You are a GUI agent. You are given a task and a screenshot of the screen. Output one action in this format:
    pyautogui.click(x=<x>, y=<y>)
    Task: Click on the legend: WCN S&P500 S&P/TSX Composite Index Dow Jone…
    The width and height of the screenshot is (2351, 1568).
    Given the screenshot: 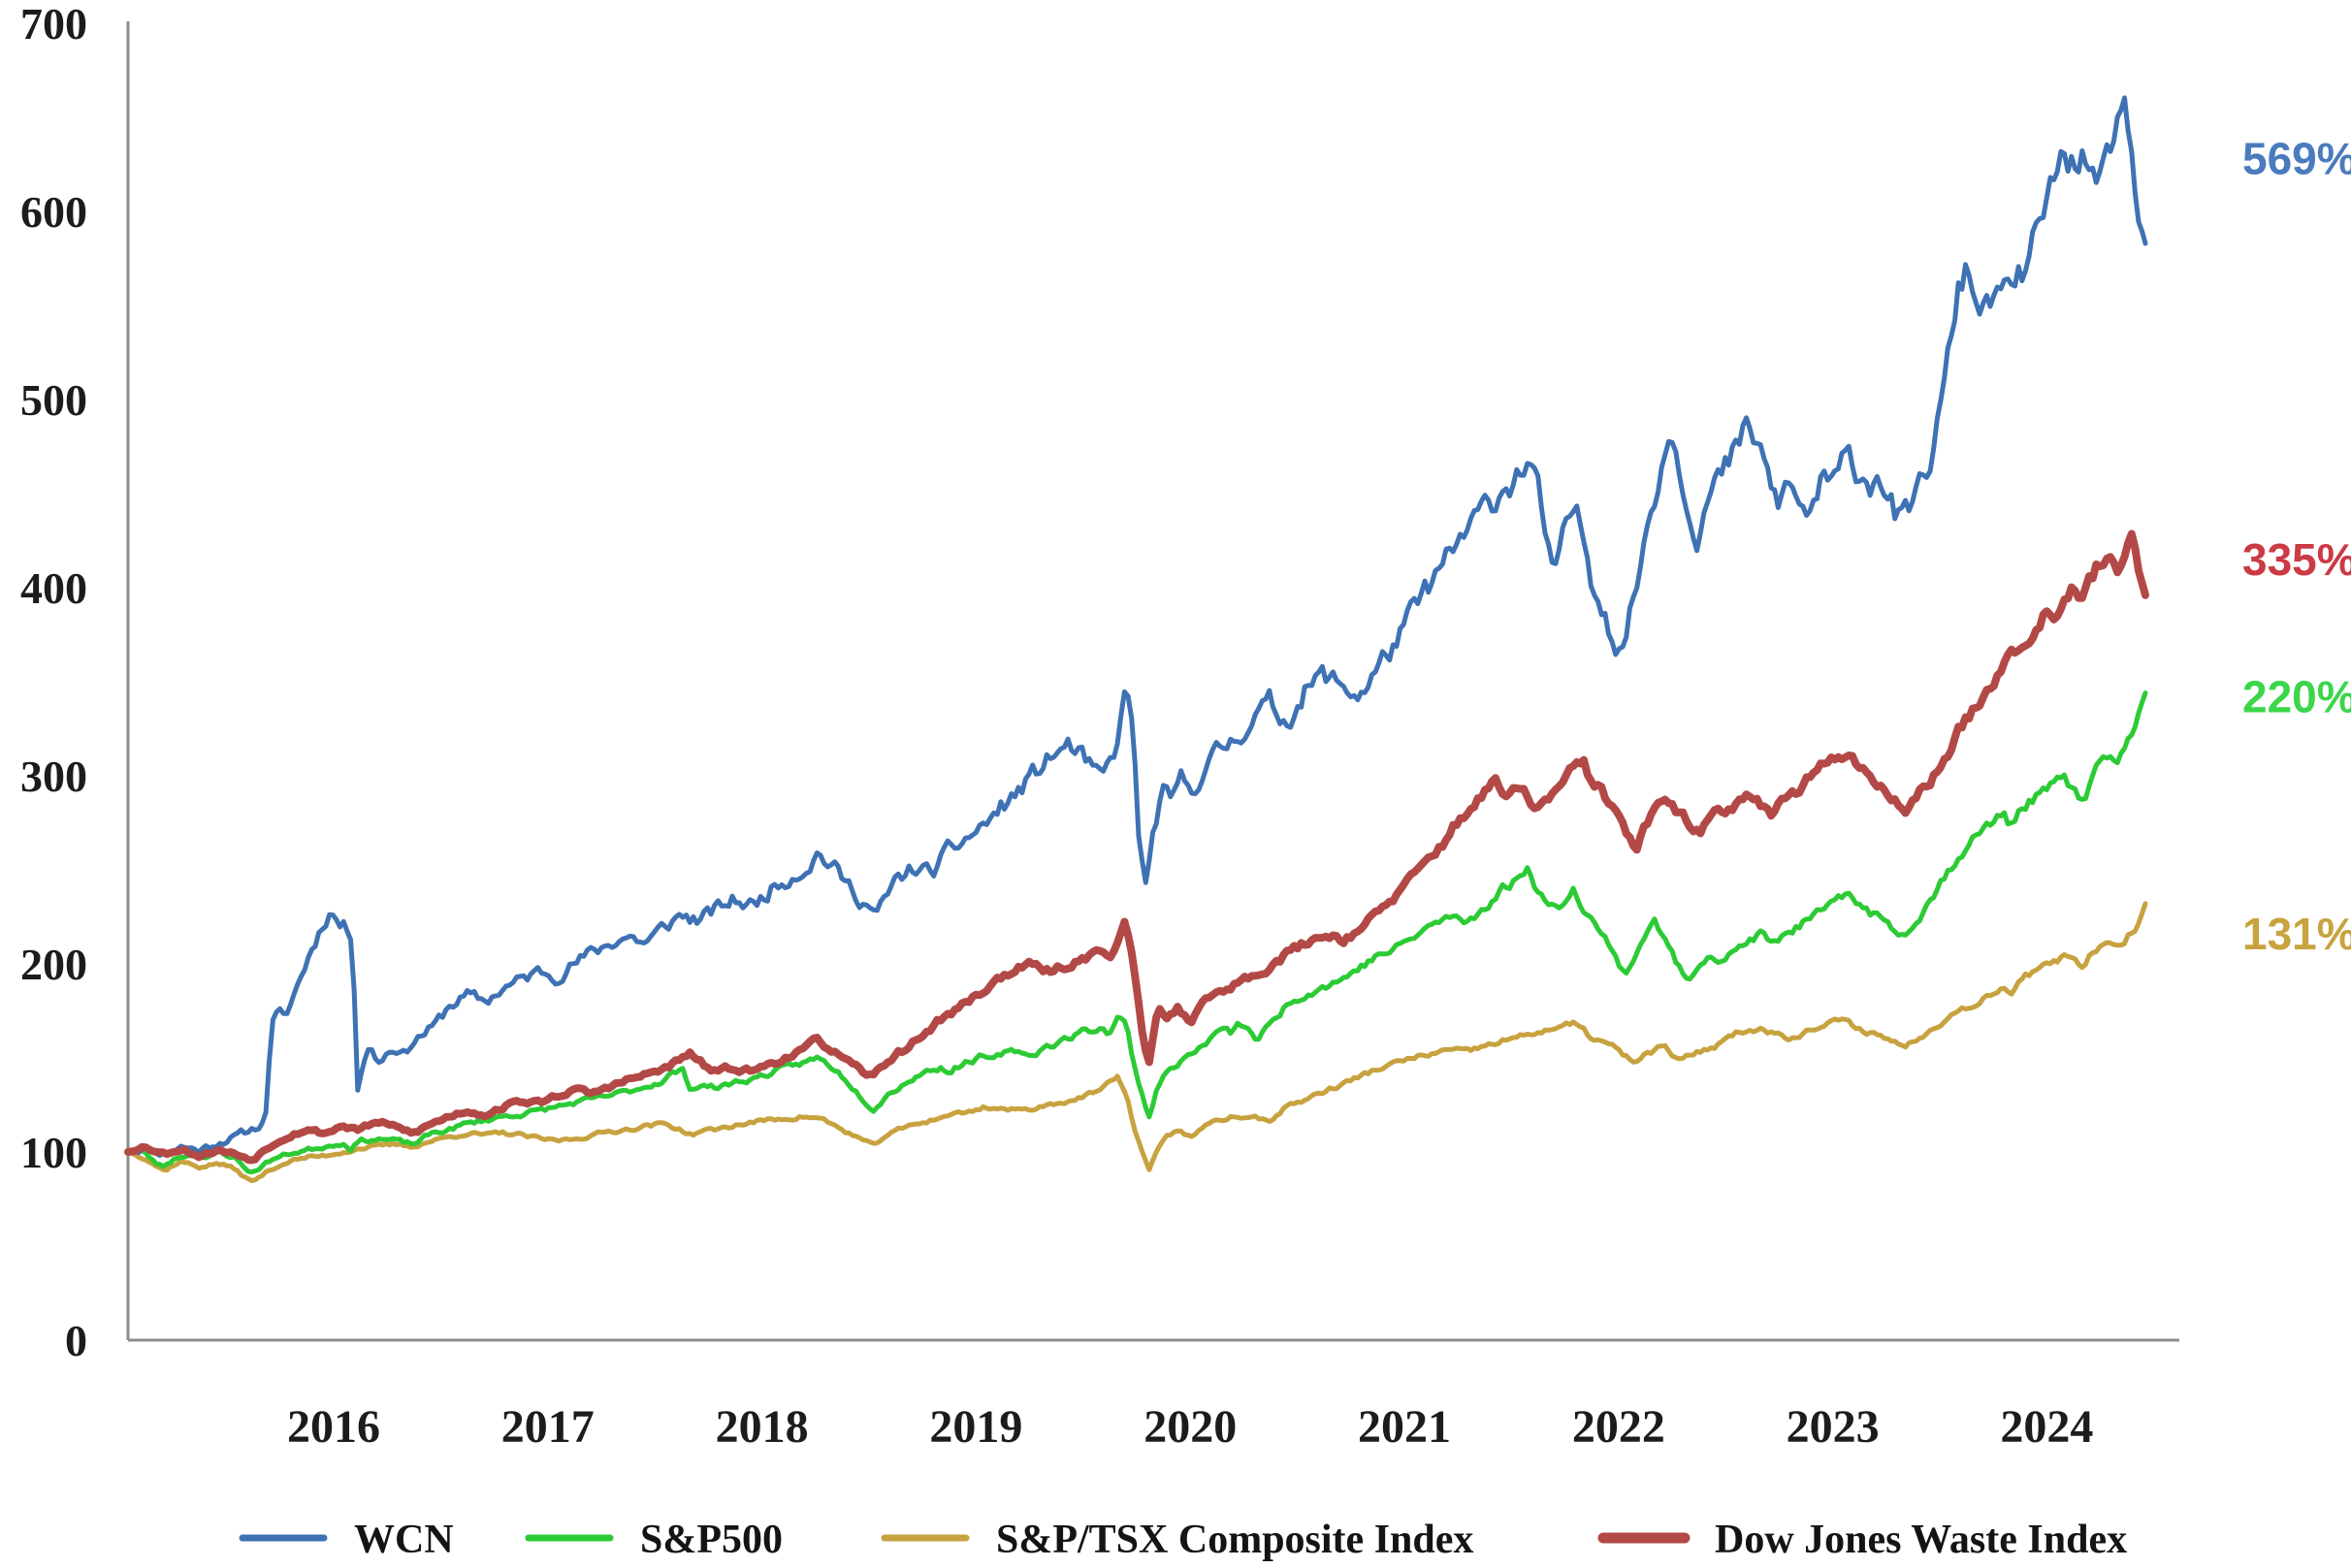 What is the action you would take?
    pyautogui.click(x=1183, y=1540)
    